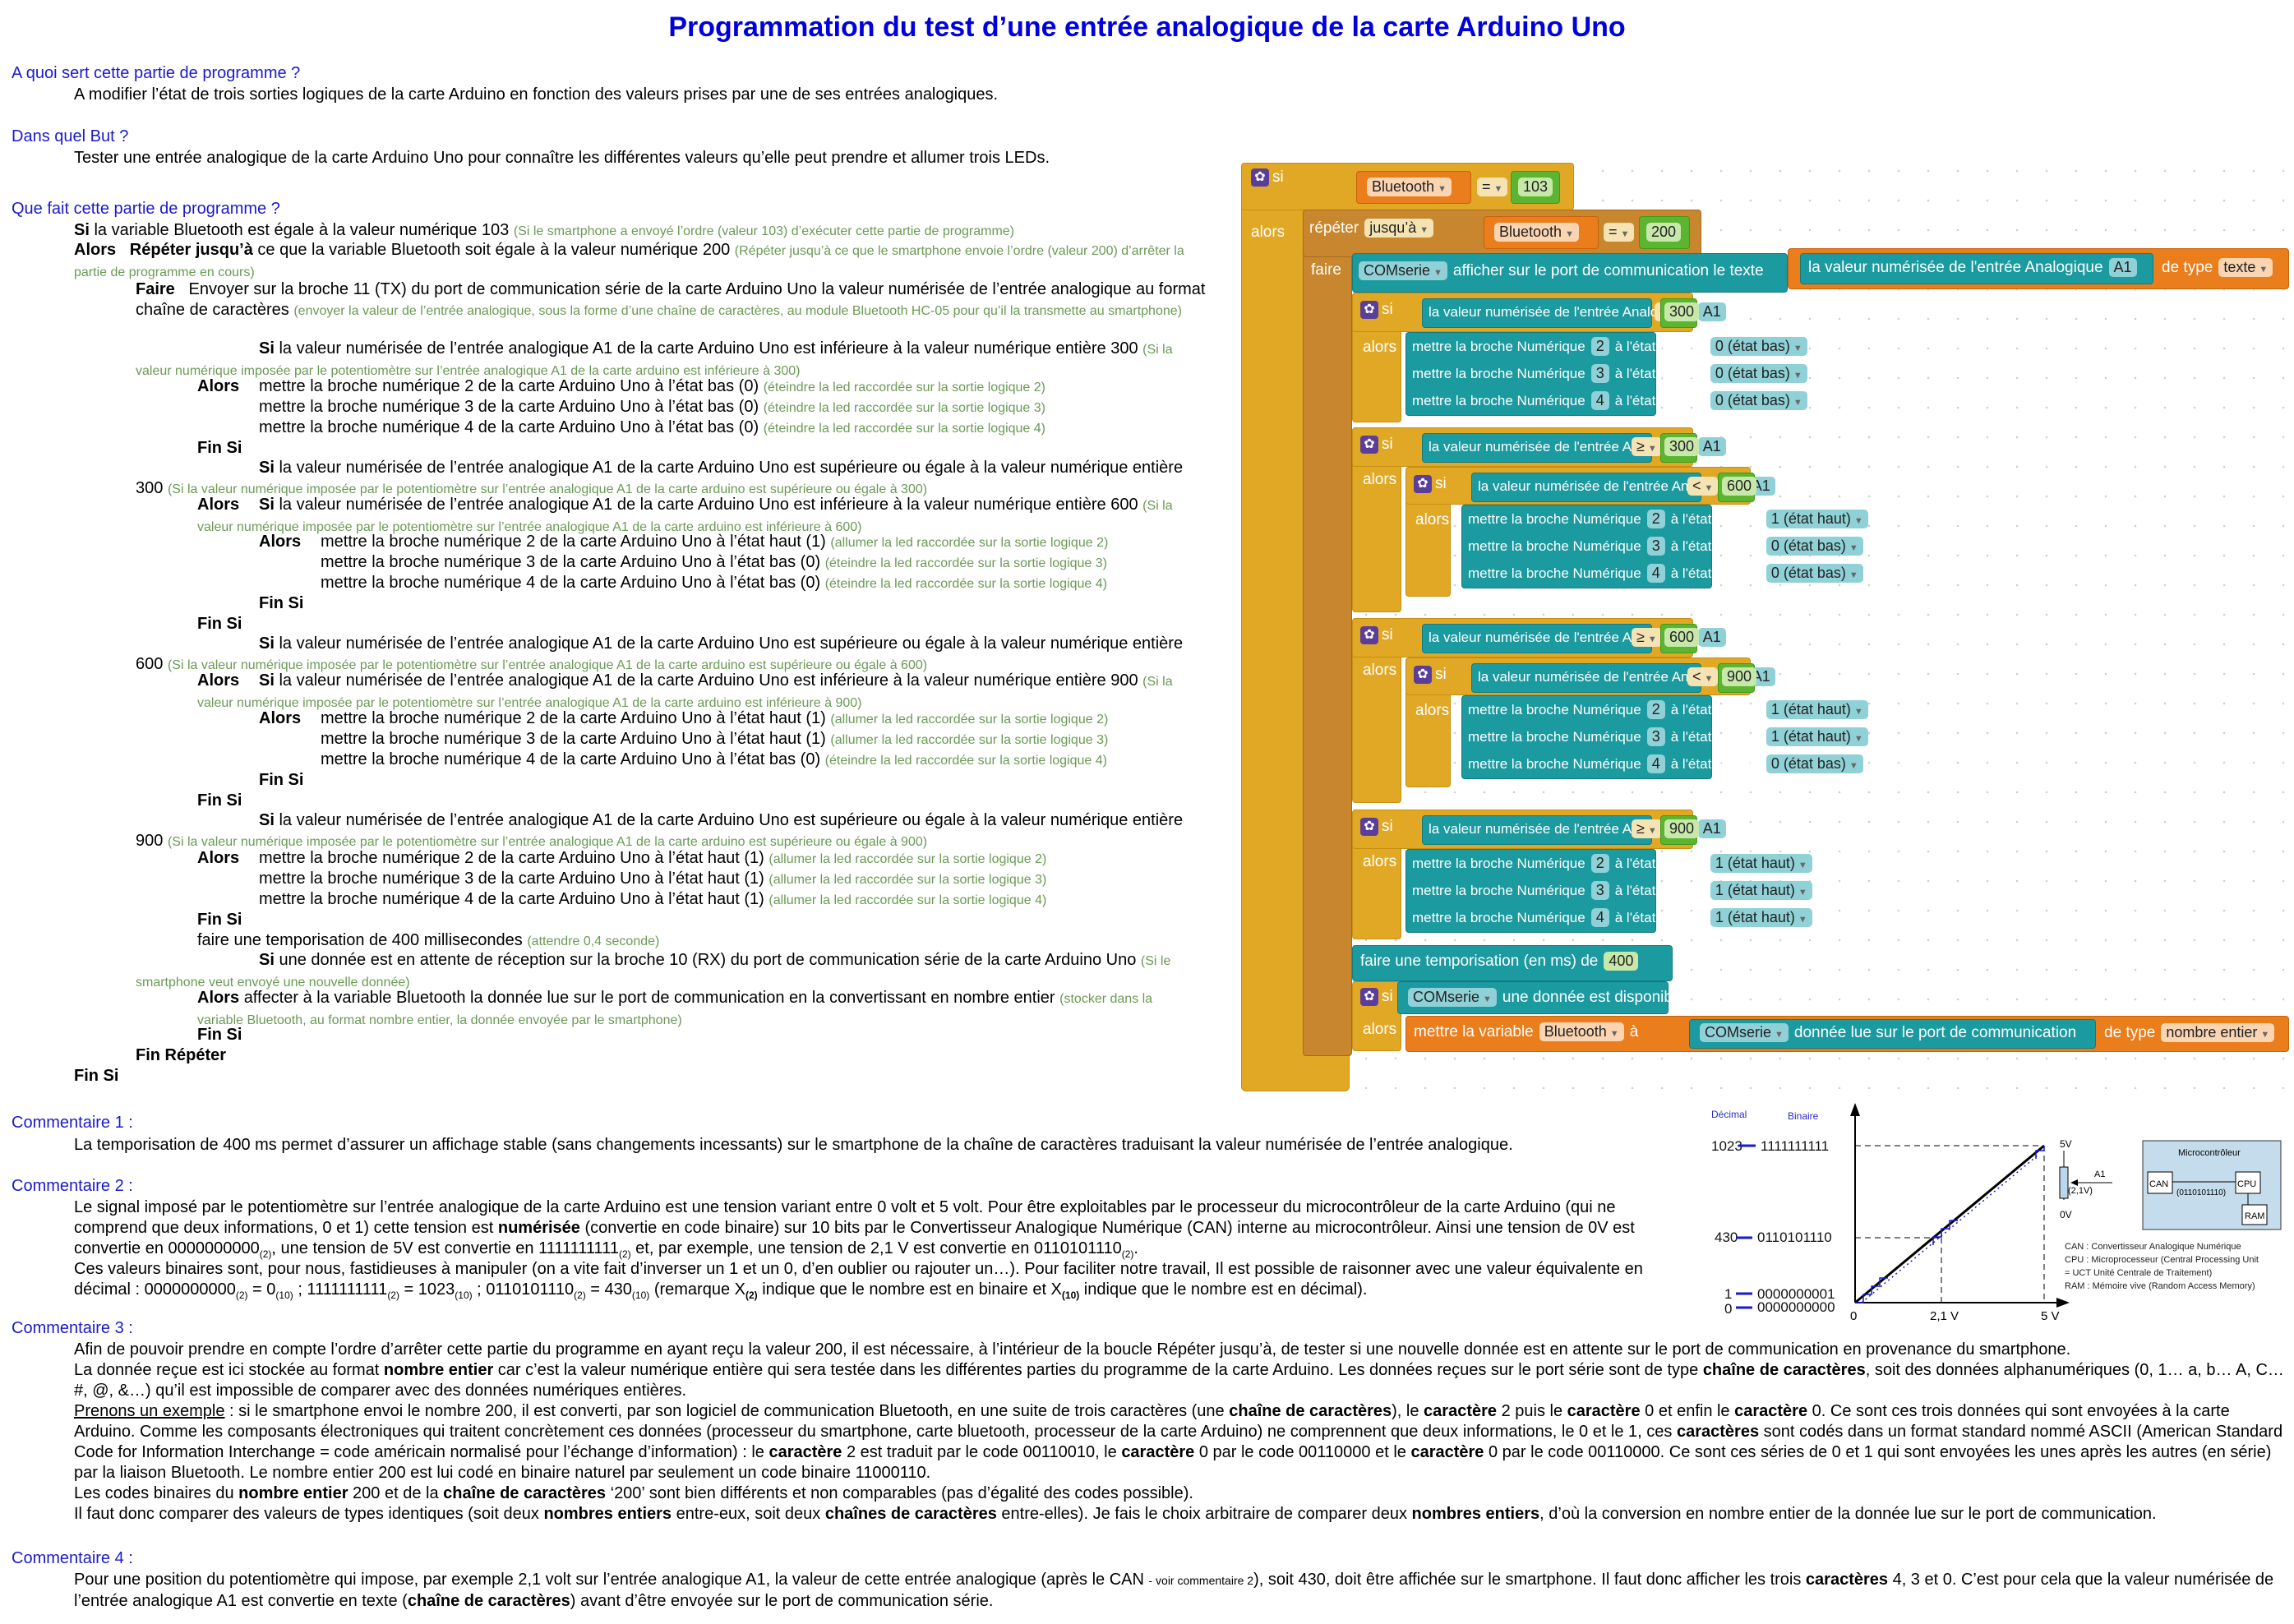 The width and height of the screenshot is (2294, 1624). Describe the element at coordinates (1530, 374) in the screenshot. I see `block-digital-write-group` at that location.